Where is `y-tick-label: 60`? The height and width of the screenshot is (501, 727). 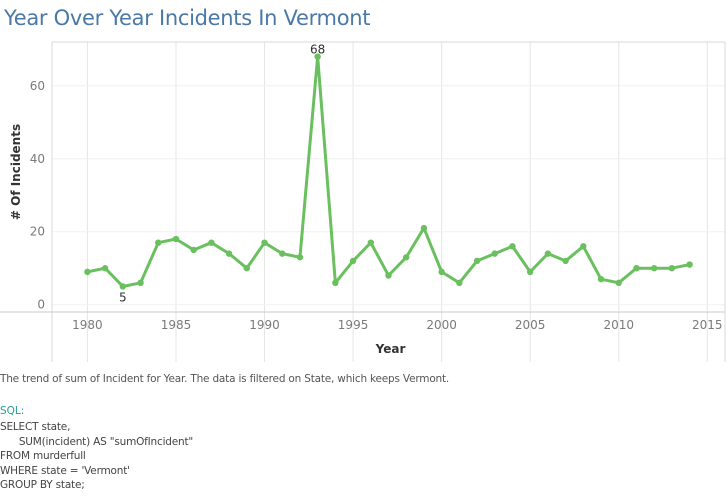
y-tick-label: 60 is located at coordinates (37, 86).